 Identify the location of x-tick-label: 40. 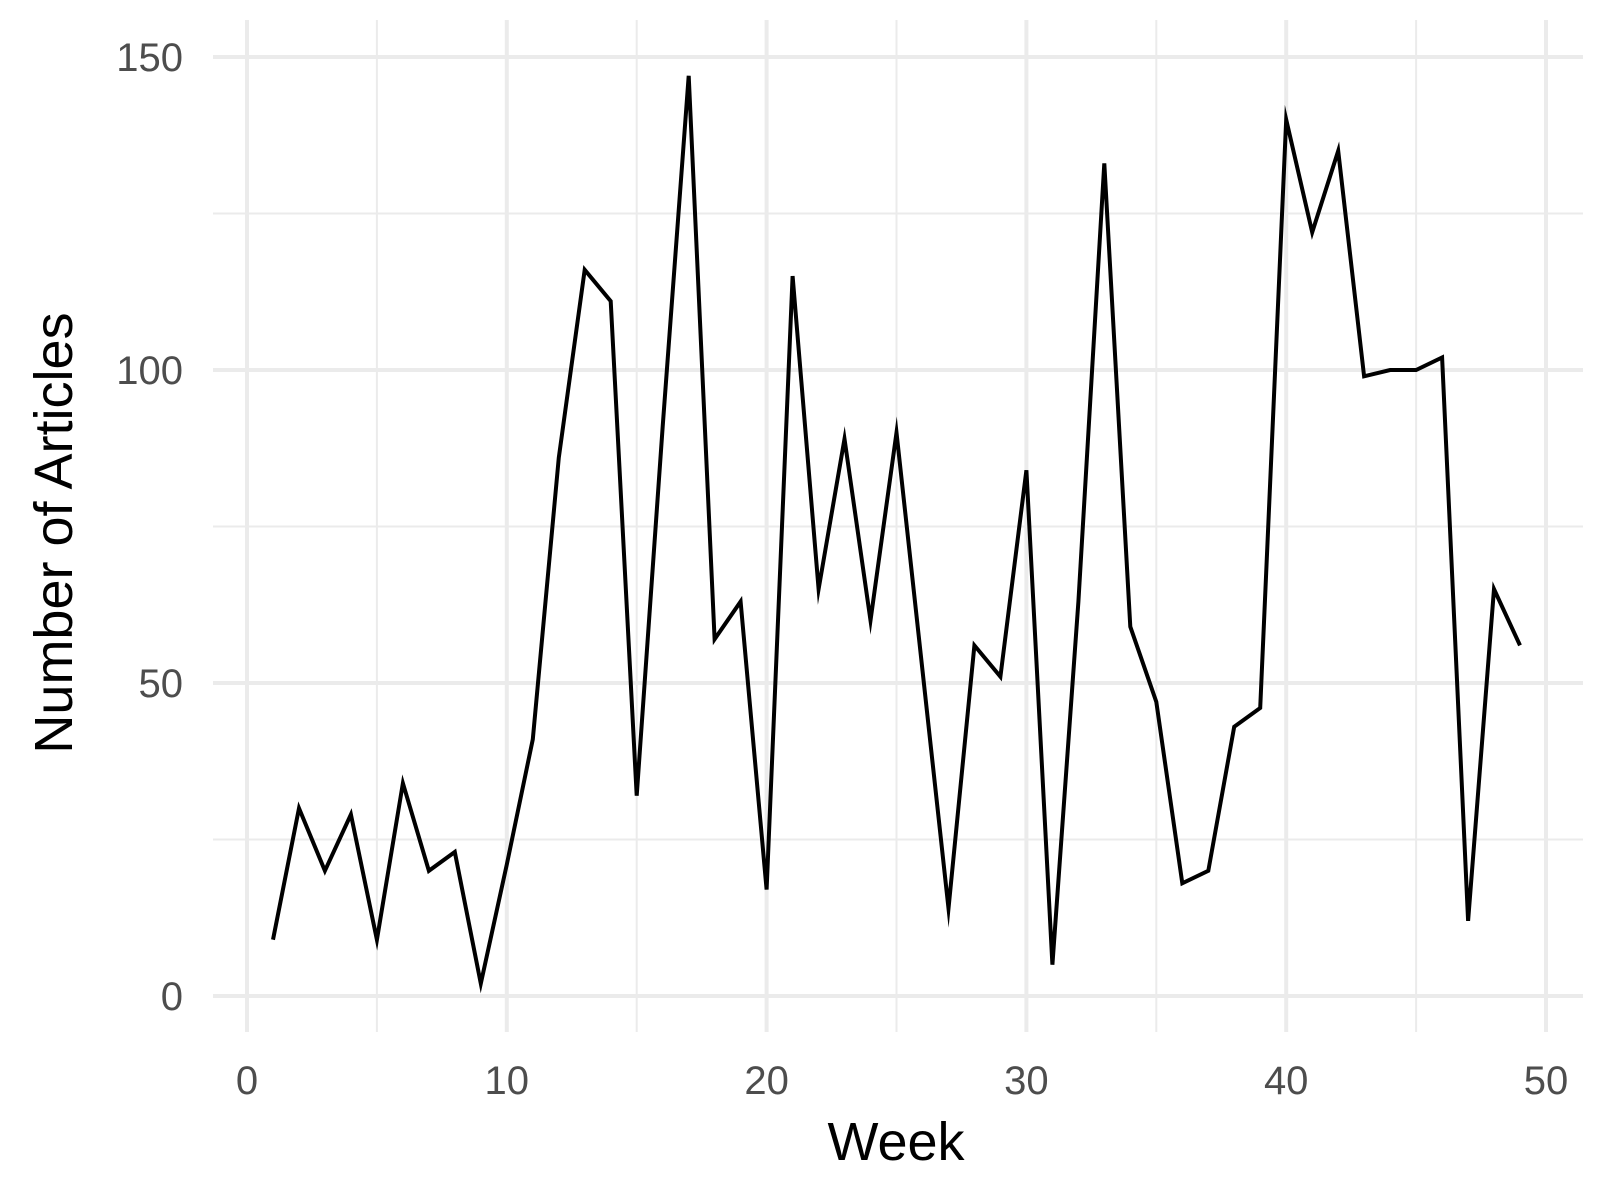
(1286, 1081).